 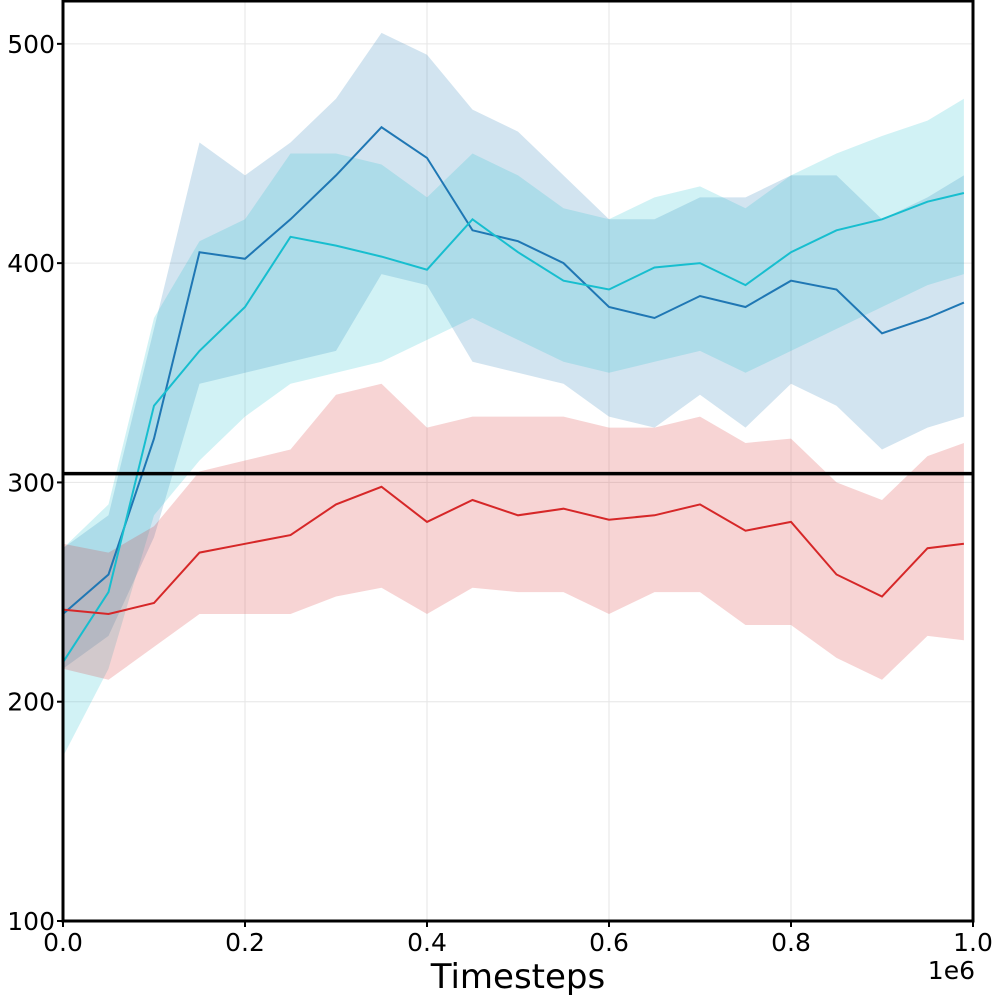 I want to click on y-tick-label: 500, so click(x=31, y=44).